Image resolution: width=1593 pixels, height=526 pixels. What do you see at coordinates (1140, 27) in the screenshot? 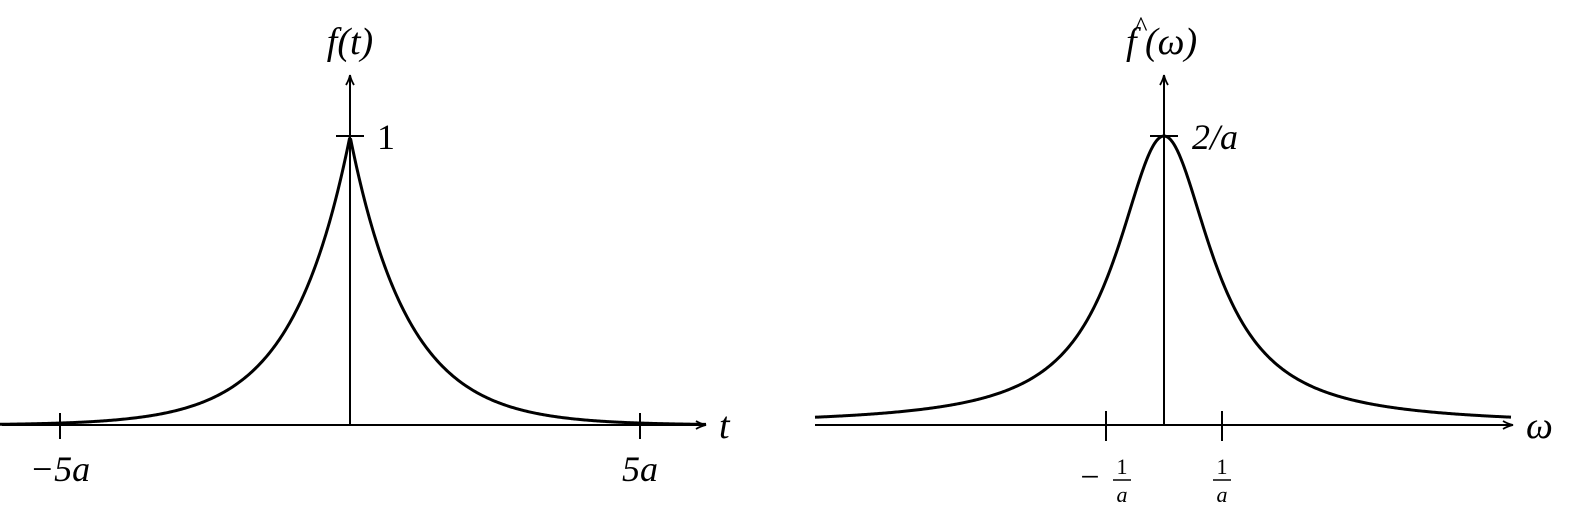
I see `y-axis-label-hat: ^` at bounding box center [1140, 27].